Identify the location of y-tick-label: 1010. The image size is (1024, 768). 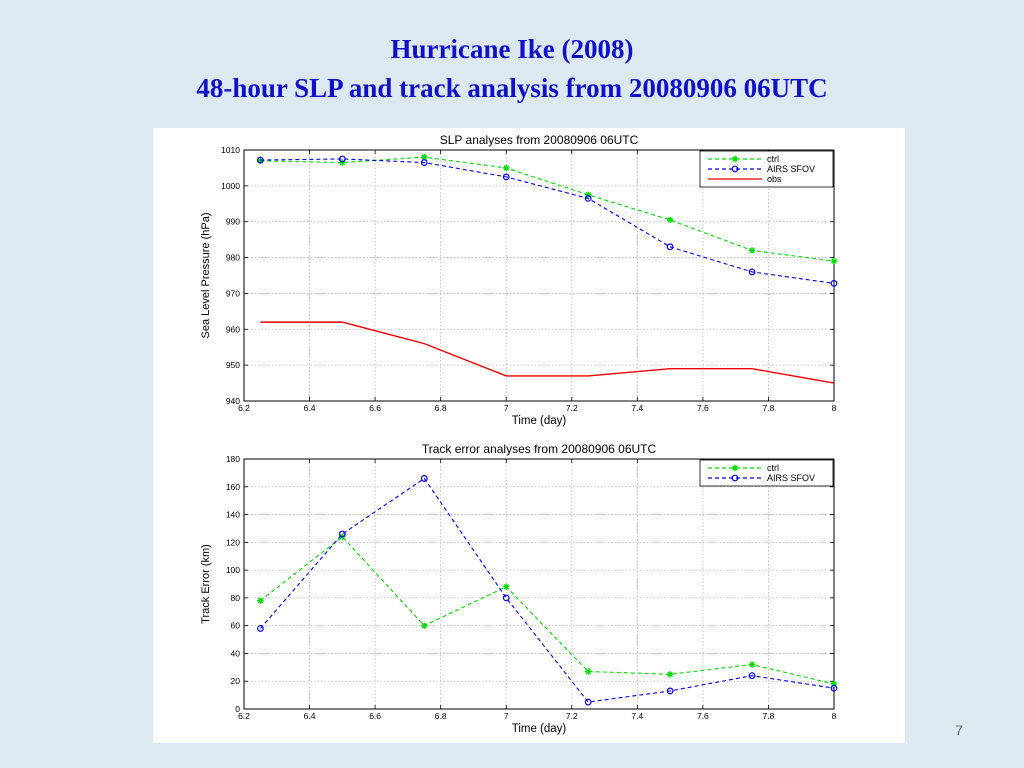
(230, 150).